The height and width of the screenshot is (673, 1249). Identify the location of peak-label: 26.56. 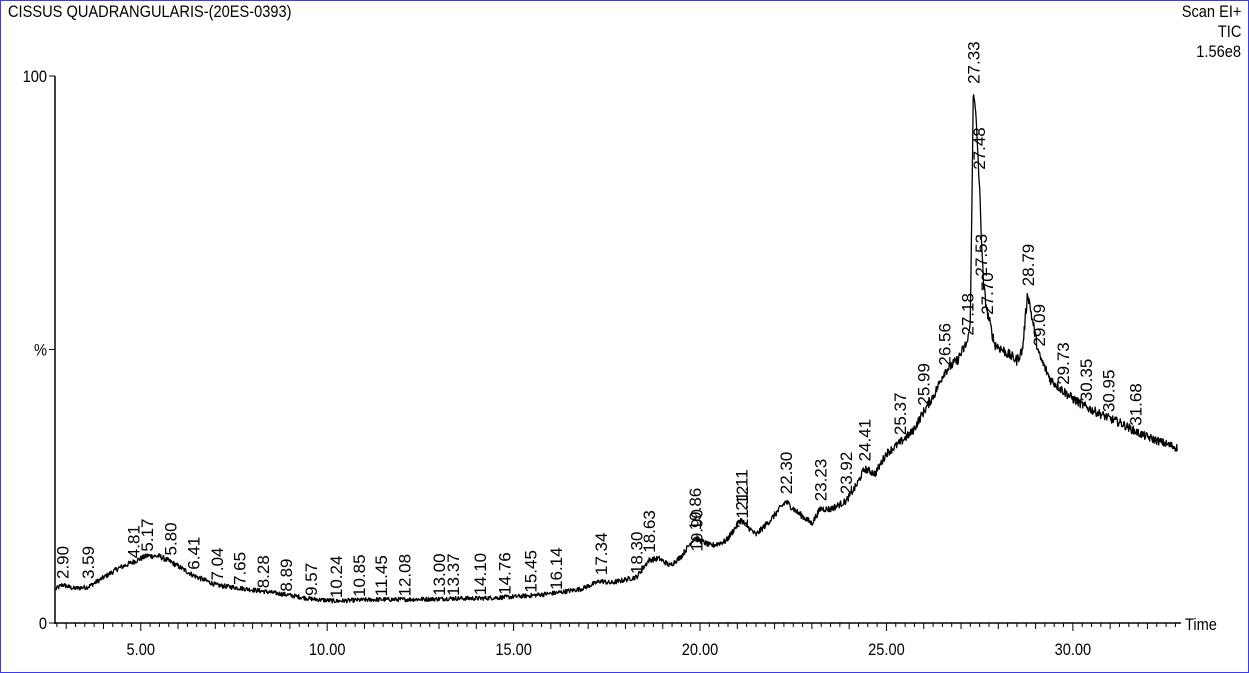
(945, 344).